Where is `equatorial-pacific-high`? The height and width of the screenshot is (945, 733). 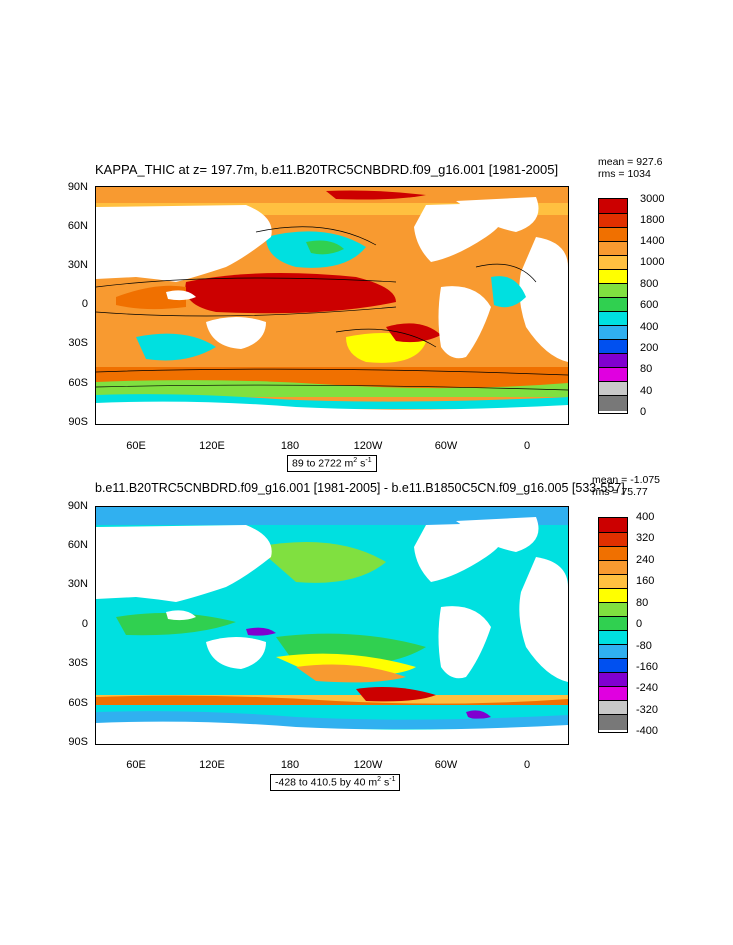 equatorial-pacific-high is located at coordinates (290, 293).